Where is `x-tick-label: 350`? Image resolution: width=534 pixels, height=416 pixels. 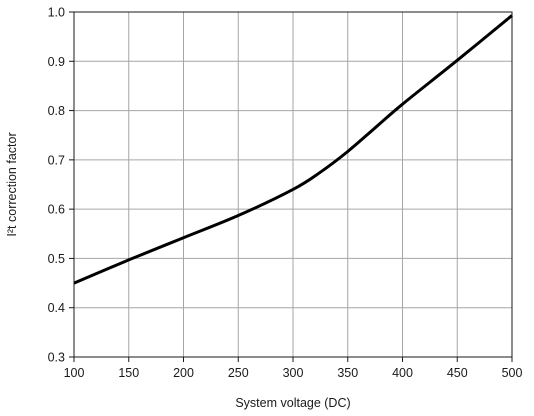
x-tick-label: 350 is located at coordinates (347, 373).